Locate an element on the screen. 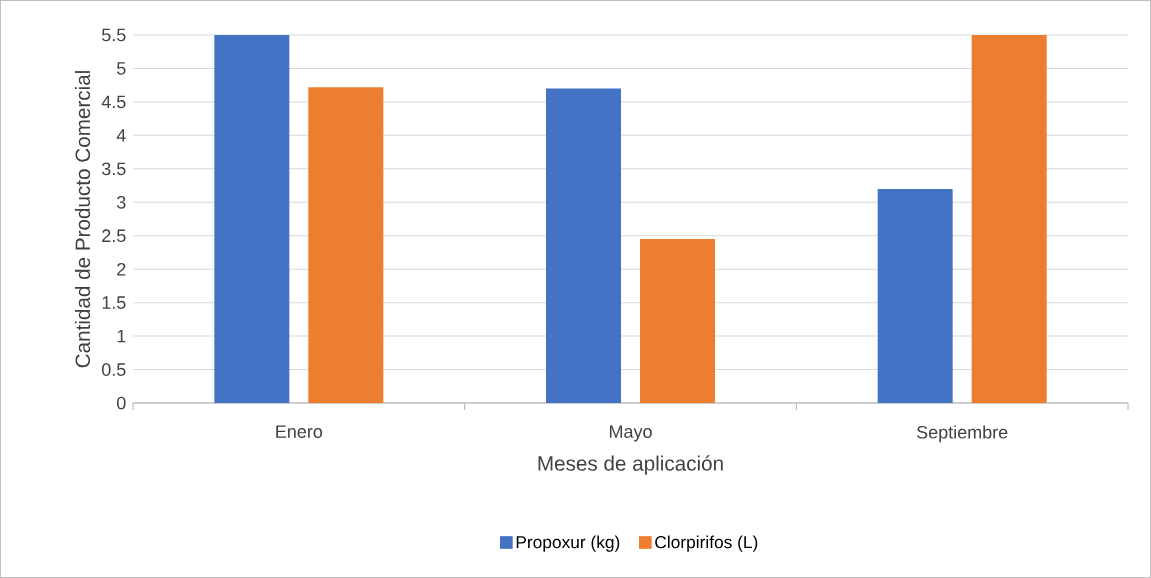  y-tick-label: 2 is located at coordinates (121, 269).